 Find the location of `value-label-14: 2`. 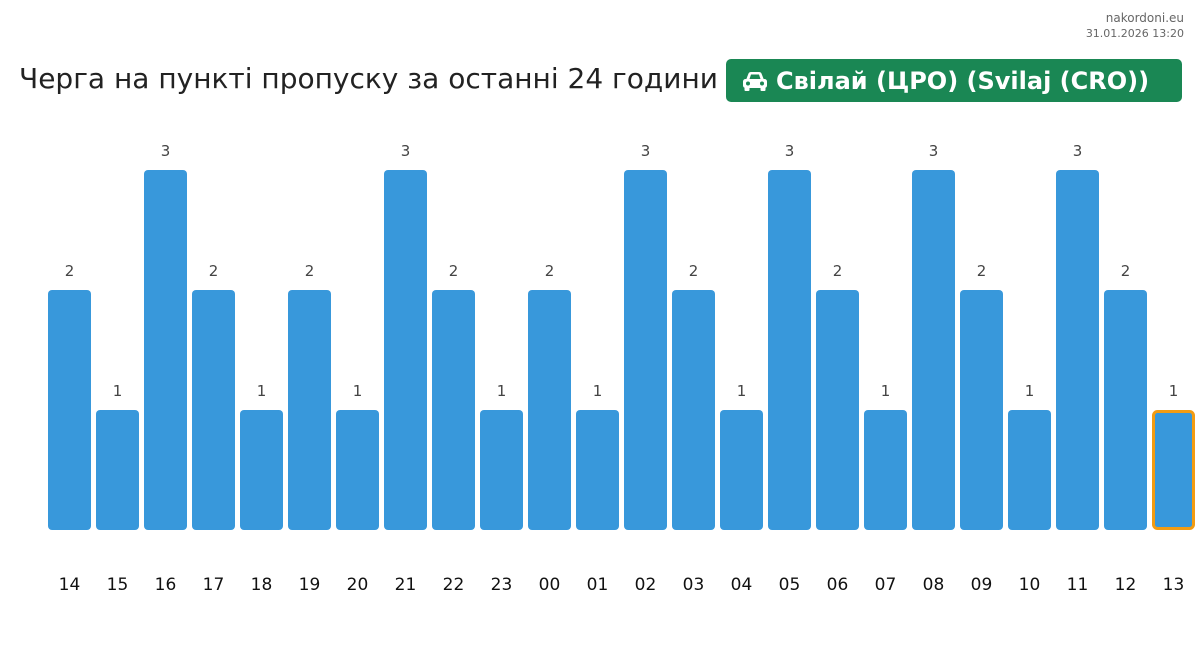

value-label-14: 2 is located at coordinates (70, 271).